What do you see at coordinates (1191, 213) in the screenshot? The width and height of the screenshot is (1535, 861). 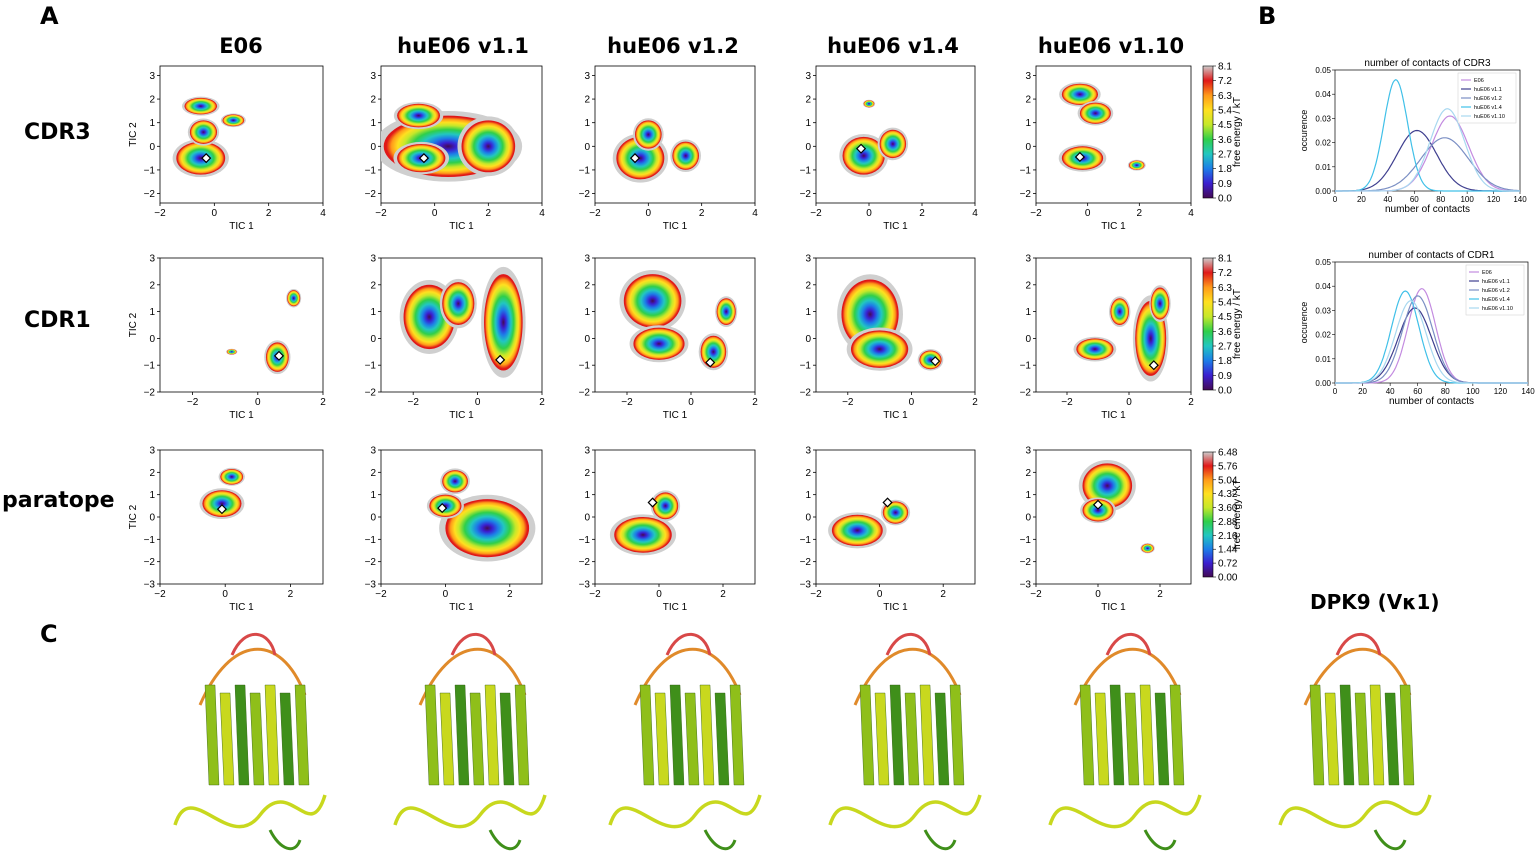 I see `x-tick-label: 4` at bounding box center [1191, 213].